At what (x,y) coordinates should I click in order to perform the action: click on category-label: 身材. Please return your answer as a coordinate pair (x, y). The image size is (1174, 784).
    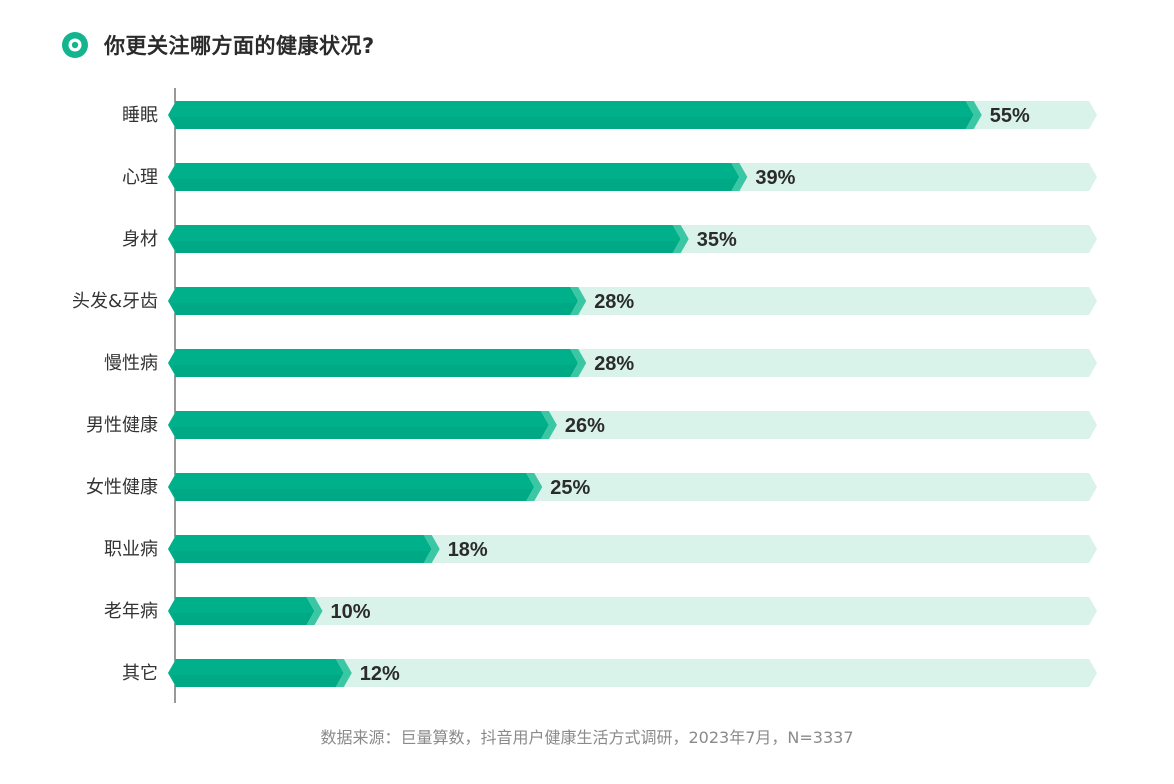
    Looking at the image, I should click on (140, 239).